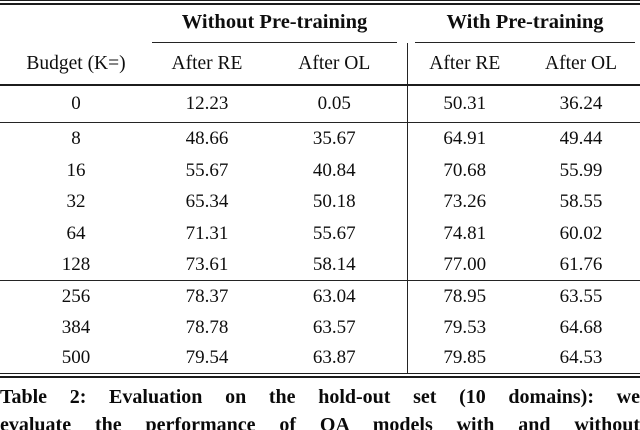  I want to click on group-header-without-pretraining: Without Pre-training, so click(275, 27).